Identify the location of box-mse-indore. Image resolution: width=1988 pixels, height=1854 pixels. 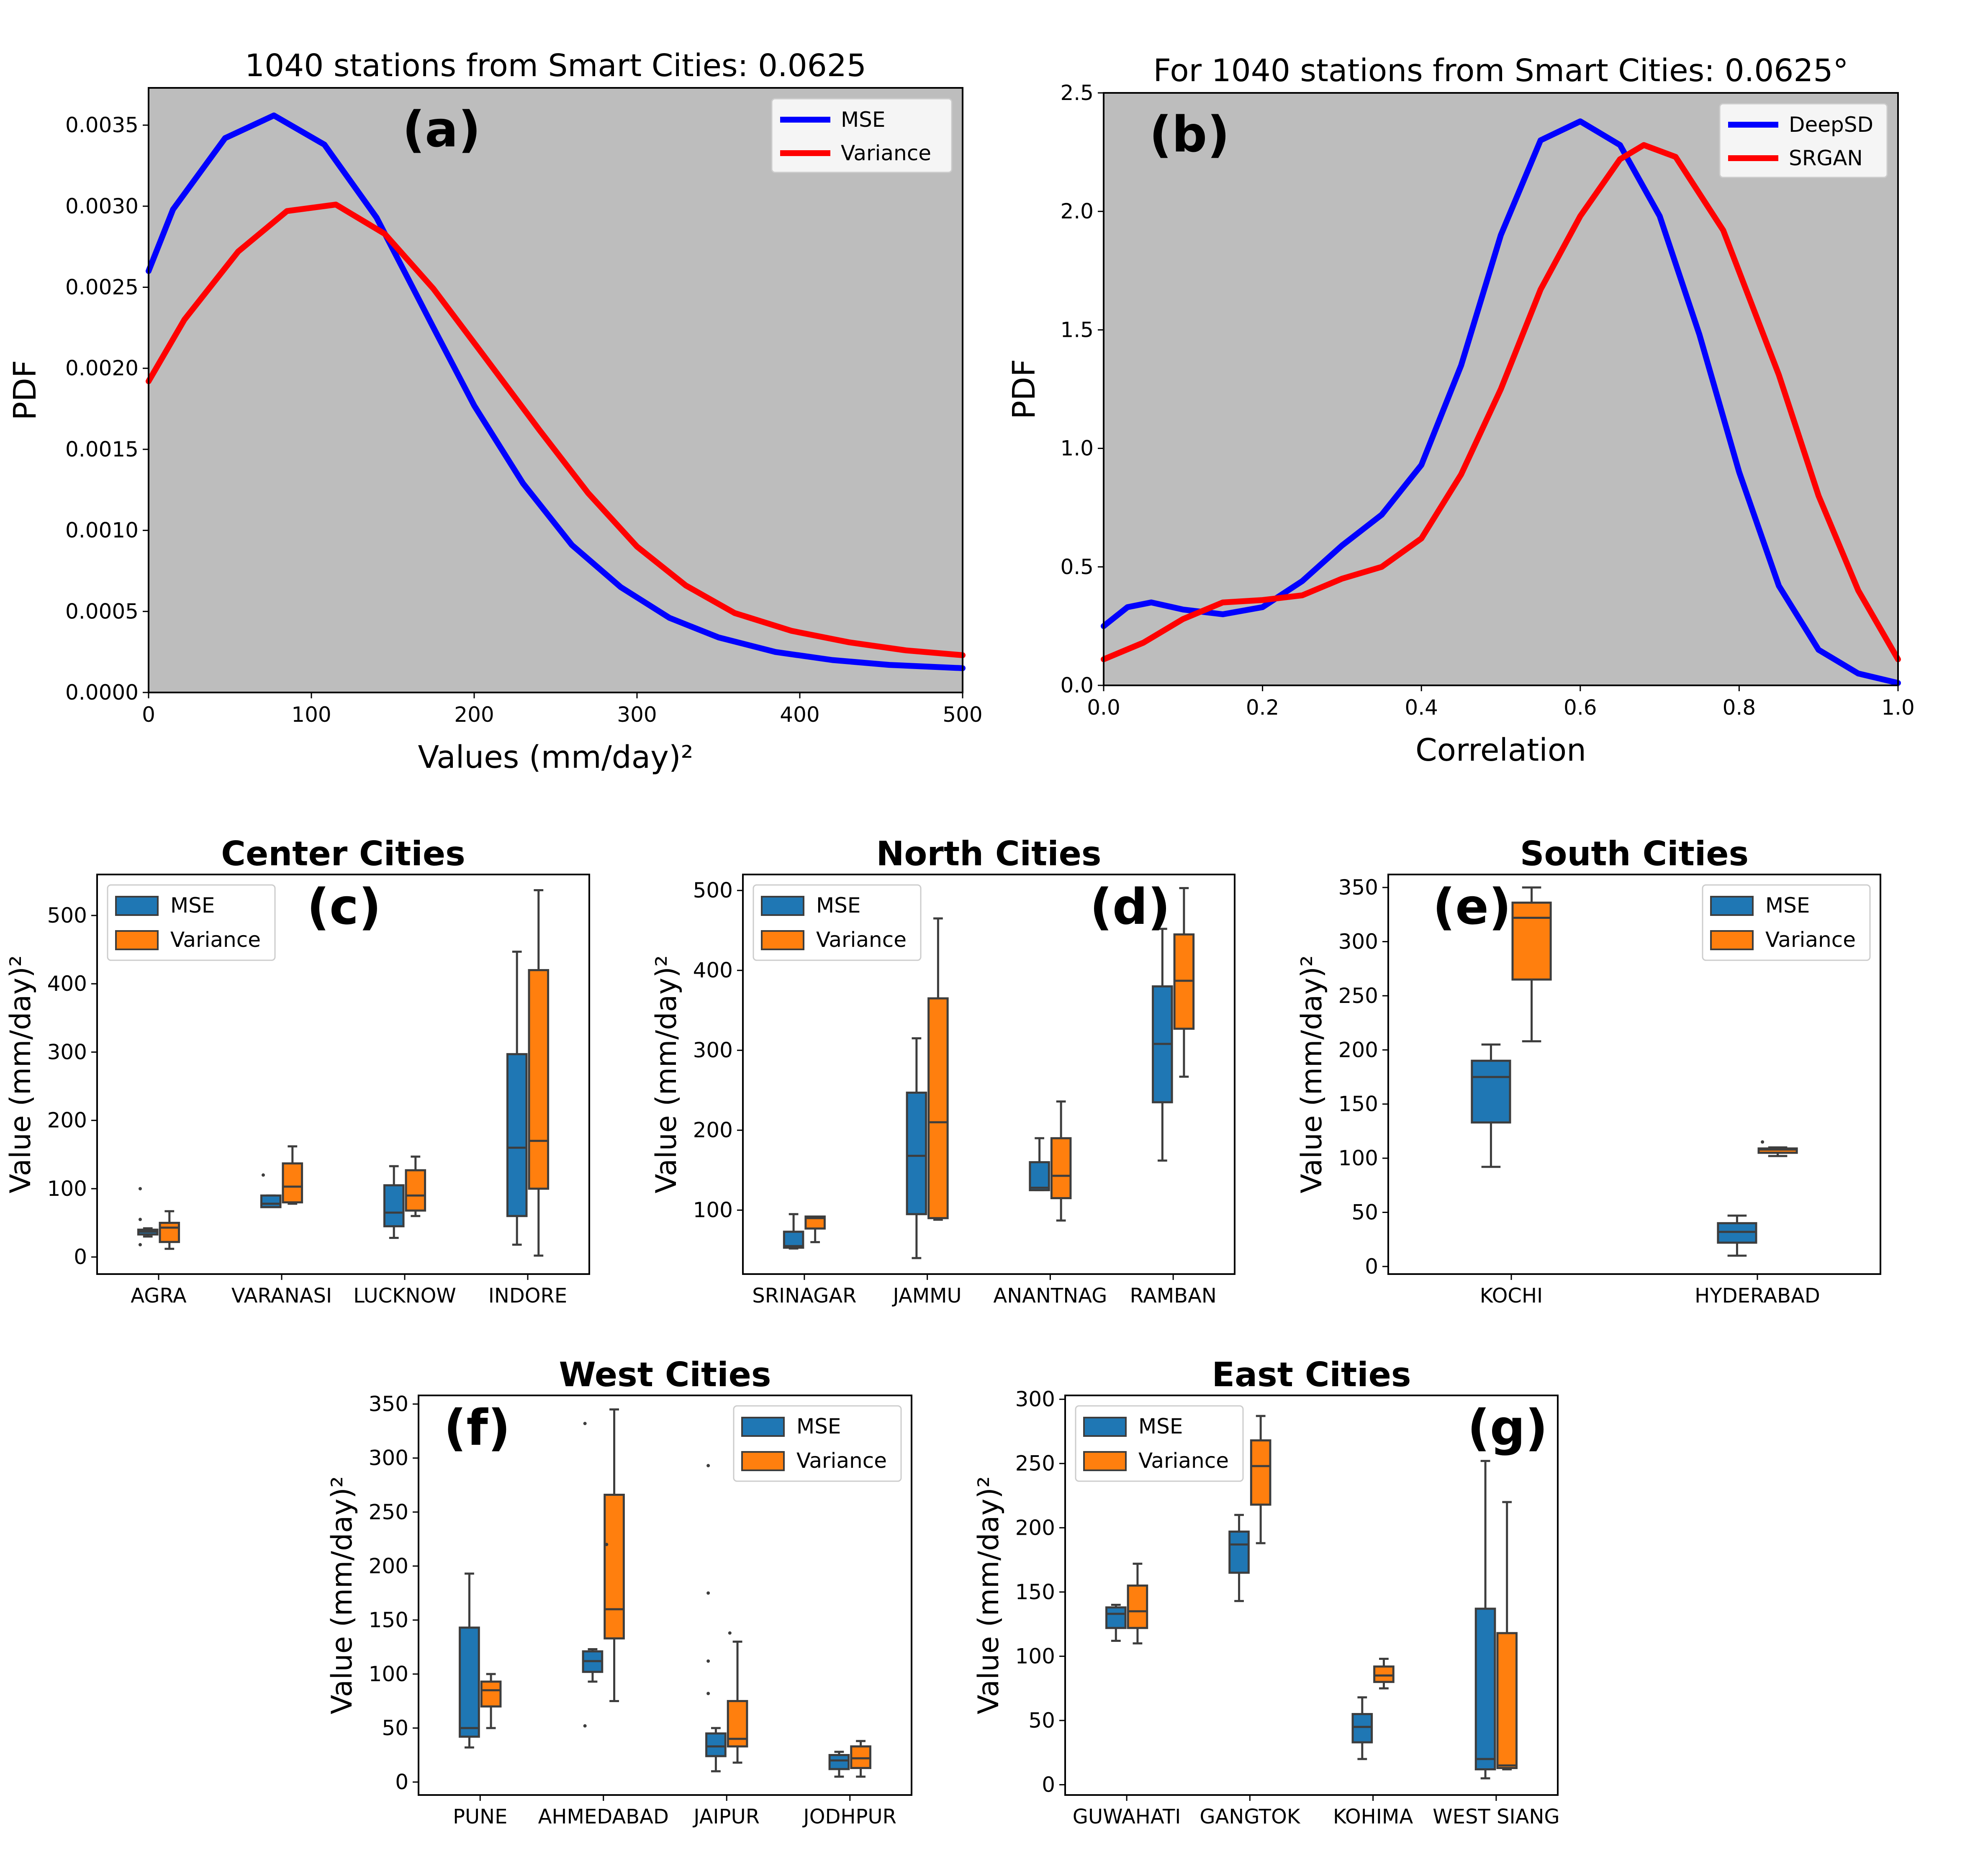
(517, 1098).